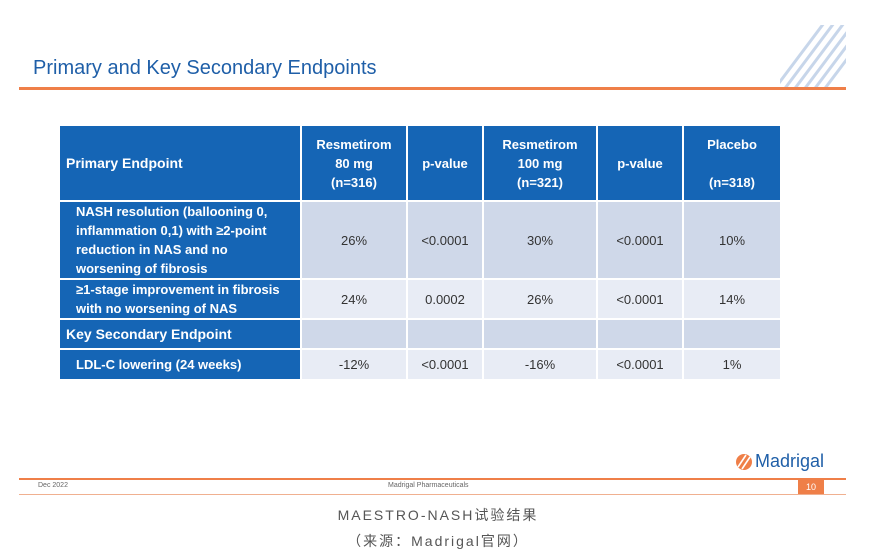  I want to click on cell-value: 0.0002, so click(445, 299).